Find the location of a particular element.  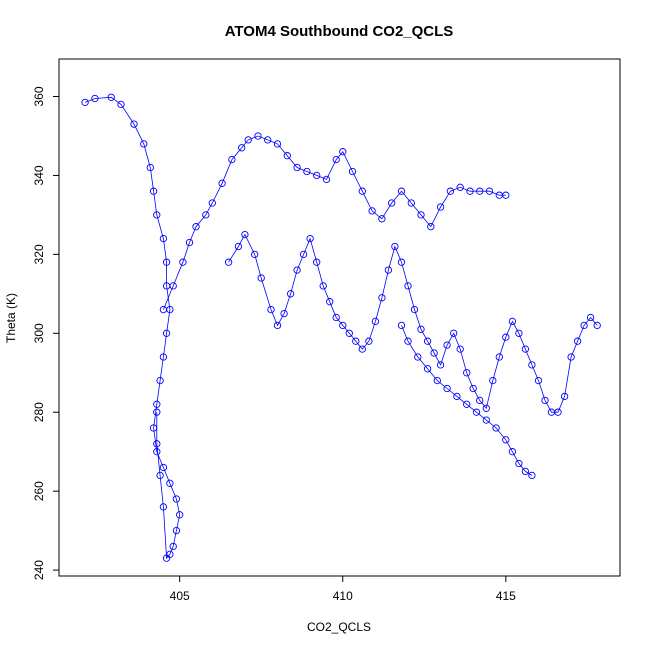

chart-title: ATOM4 Southbound CO2_QCLS is located at coordinates (339, 31).